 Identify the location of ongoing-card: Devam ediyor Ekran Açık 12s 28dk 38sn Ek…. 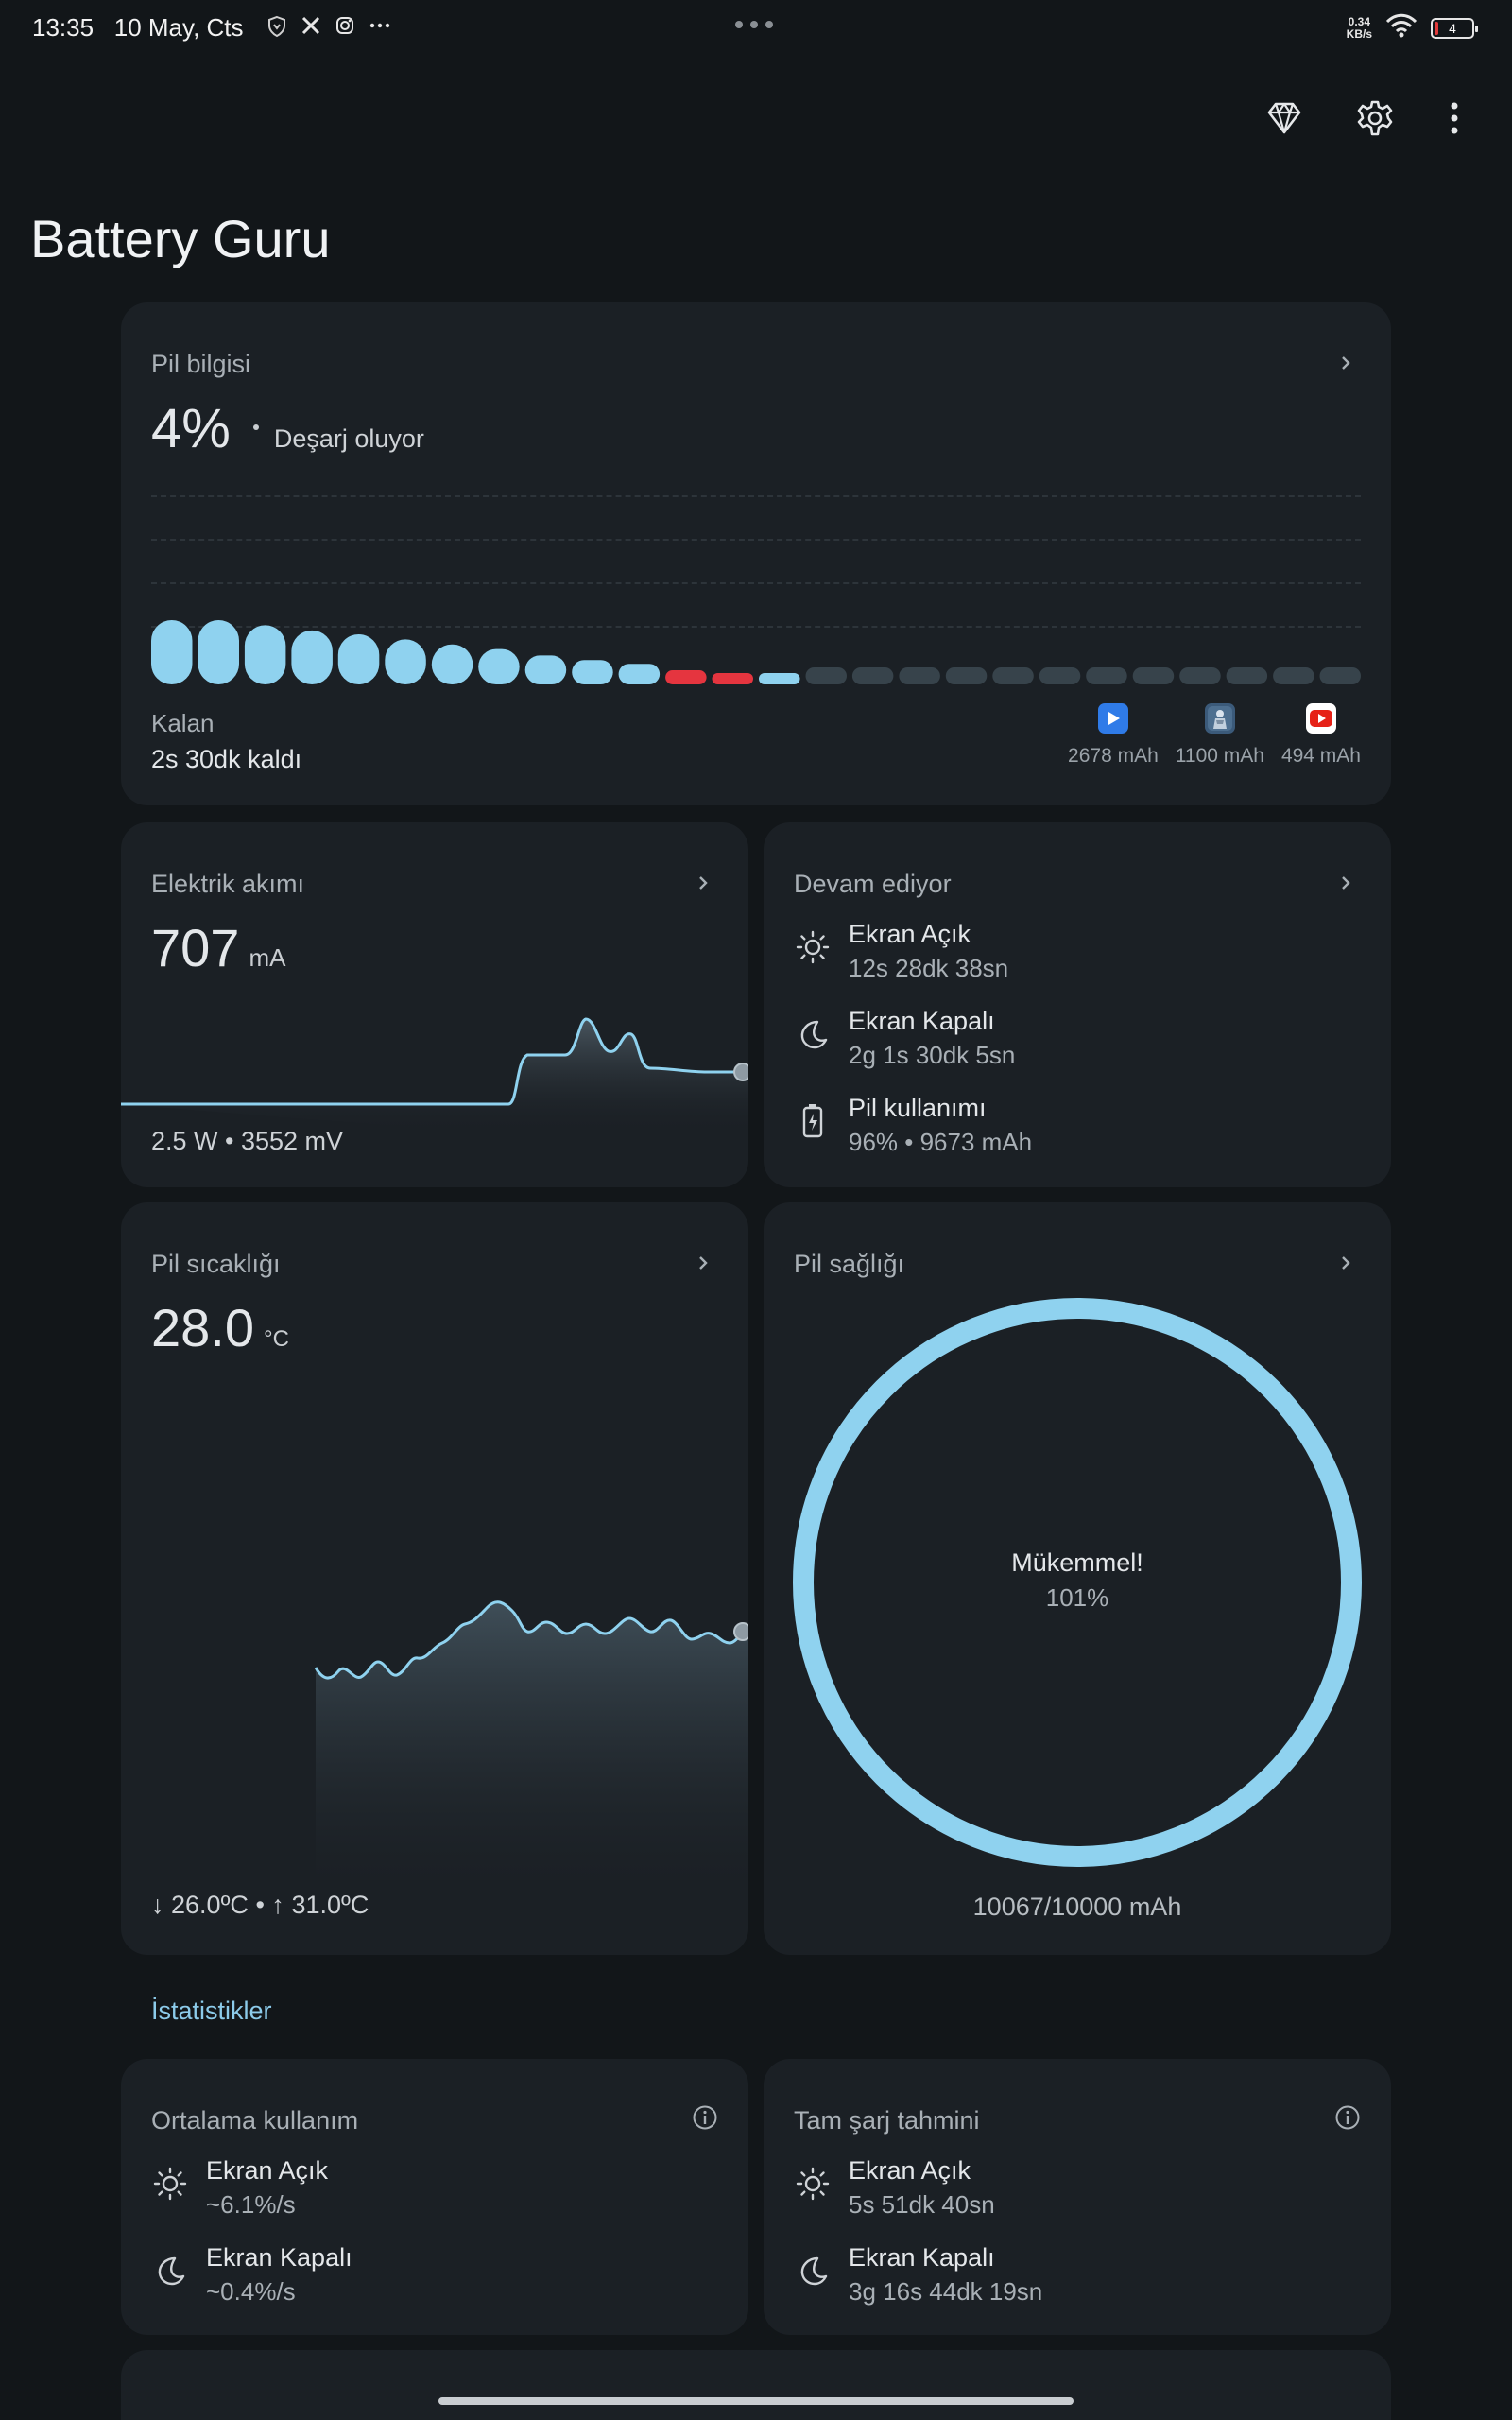
(1077, 1005).